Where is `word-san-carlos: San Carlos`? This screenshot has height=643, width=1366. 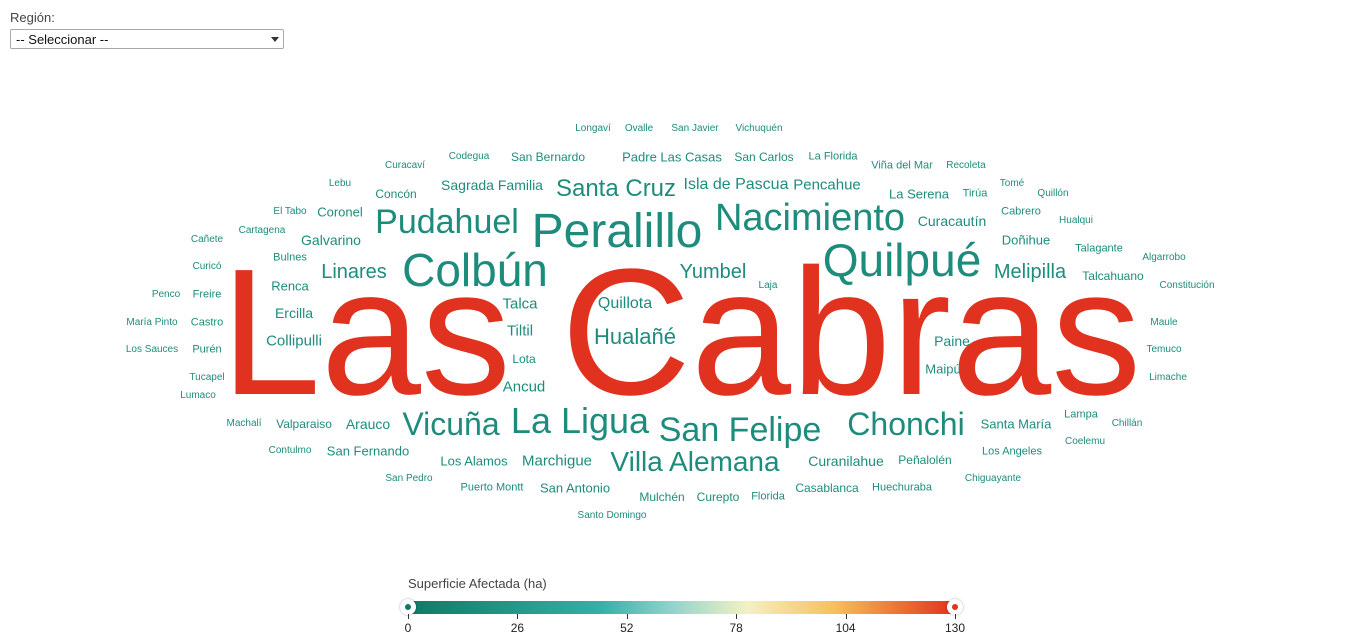
word-san-carlos: San Carlos is located at coordinates (764, 157).